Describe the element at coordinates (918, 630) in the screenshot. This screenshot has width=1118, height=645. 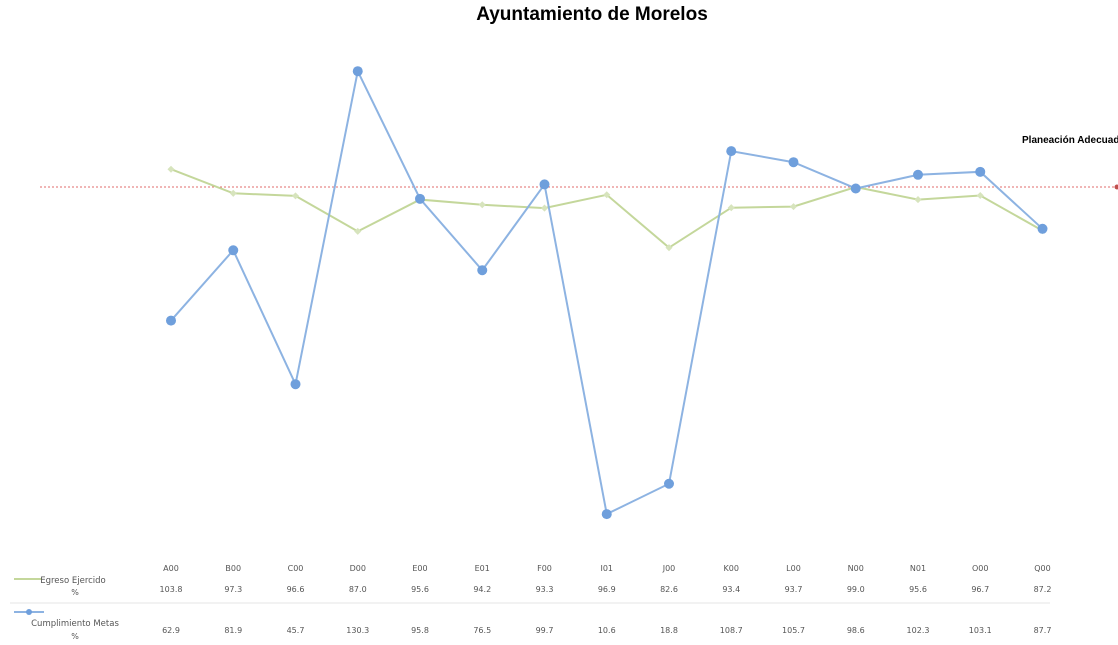
I see `table-value-metas-N01: 102.3` at that location.